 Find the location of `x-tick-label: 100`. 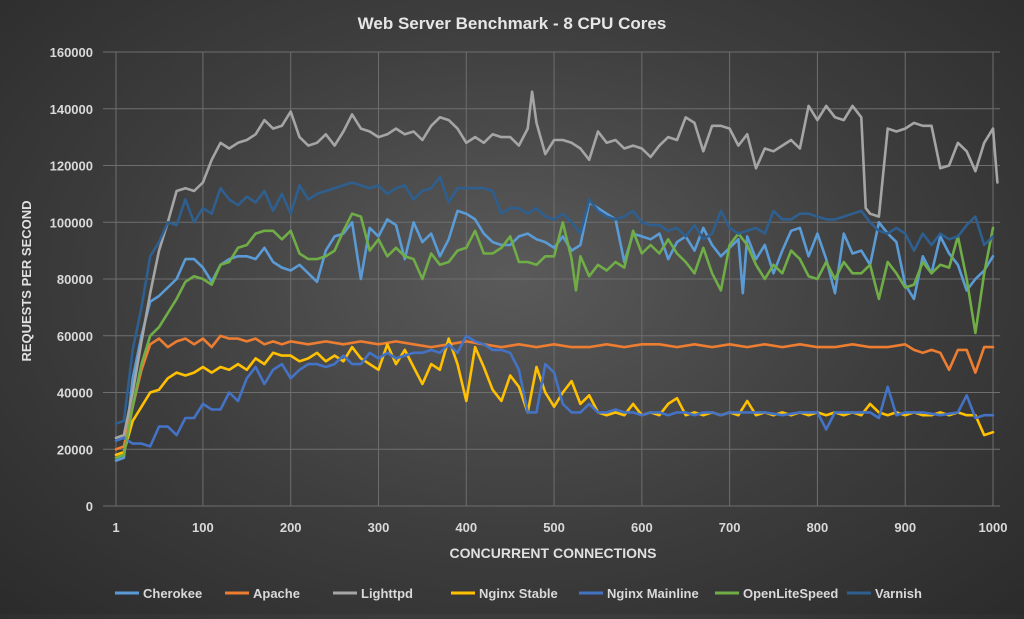

x-tick-label: 100 is located at coordinates (203, 527).